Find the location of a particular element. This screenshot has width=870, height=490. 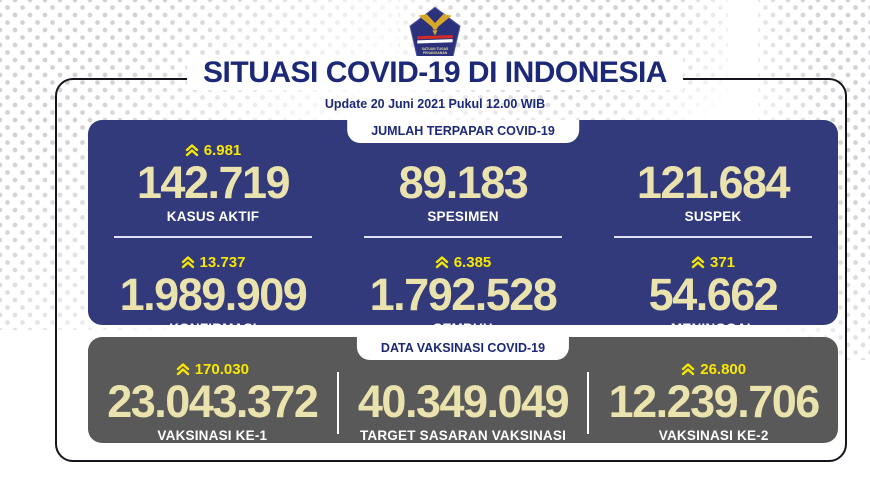

stat-value: 121.684 is located at coordinates (713, 182).